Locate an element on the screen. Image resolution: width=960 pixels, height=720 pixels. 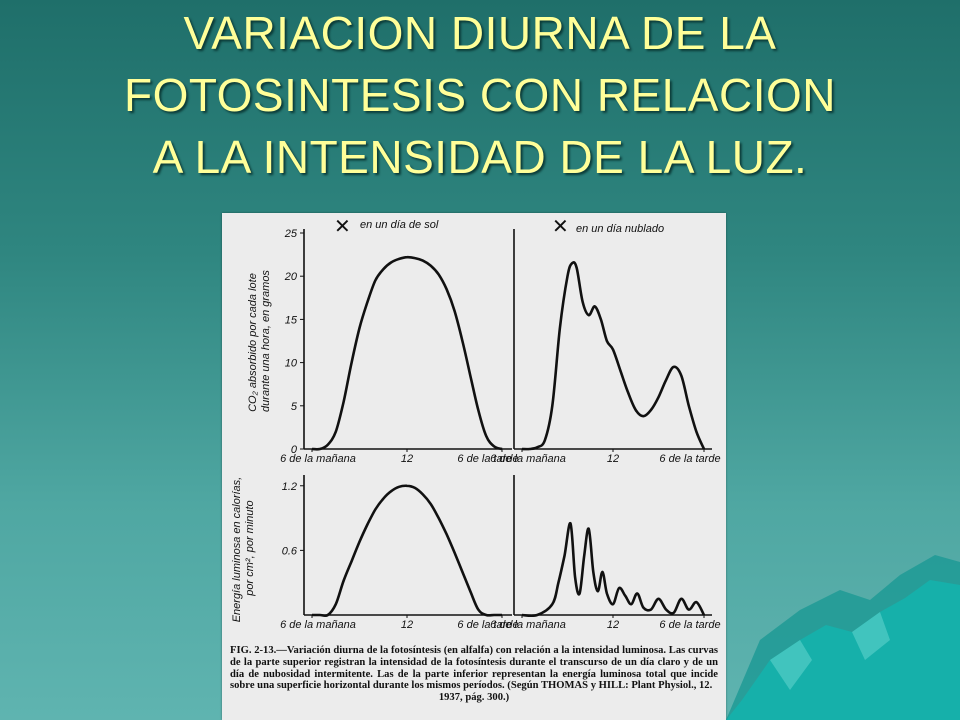
mountain-front-shape is located at coordinates (843, 650).